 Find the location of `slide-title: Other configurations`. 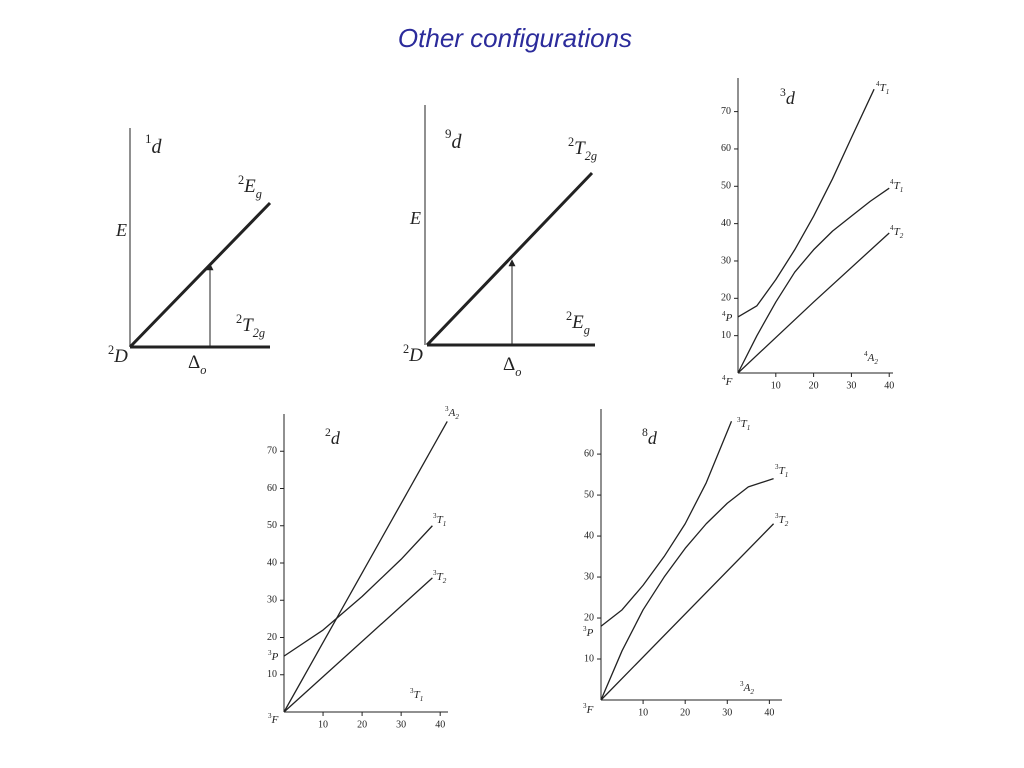

slide-title: Other configurations is located at coordinates (515, 38).